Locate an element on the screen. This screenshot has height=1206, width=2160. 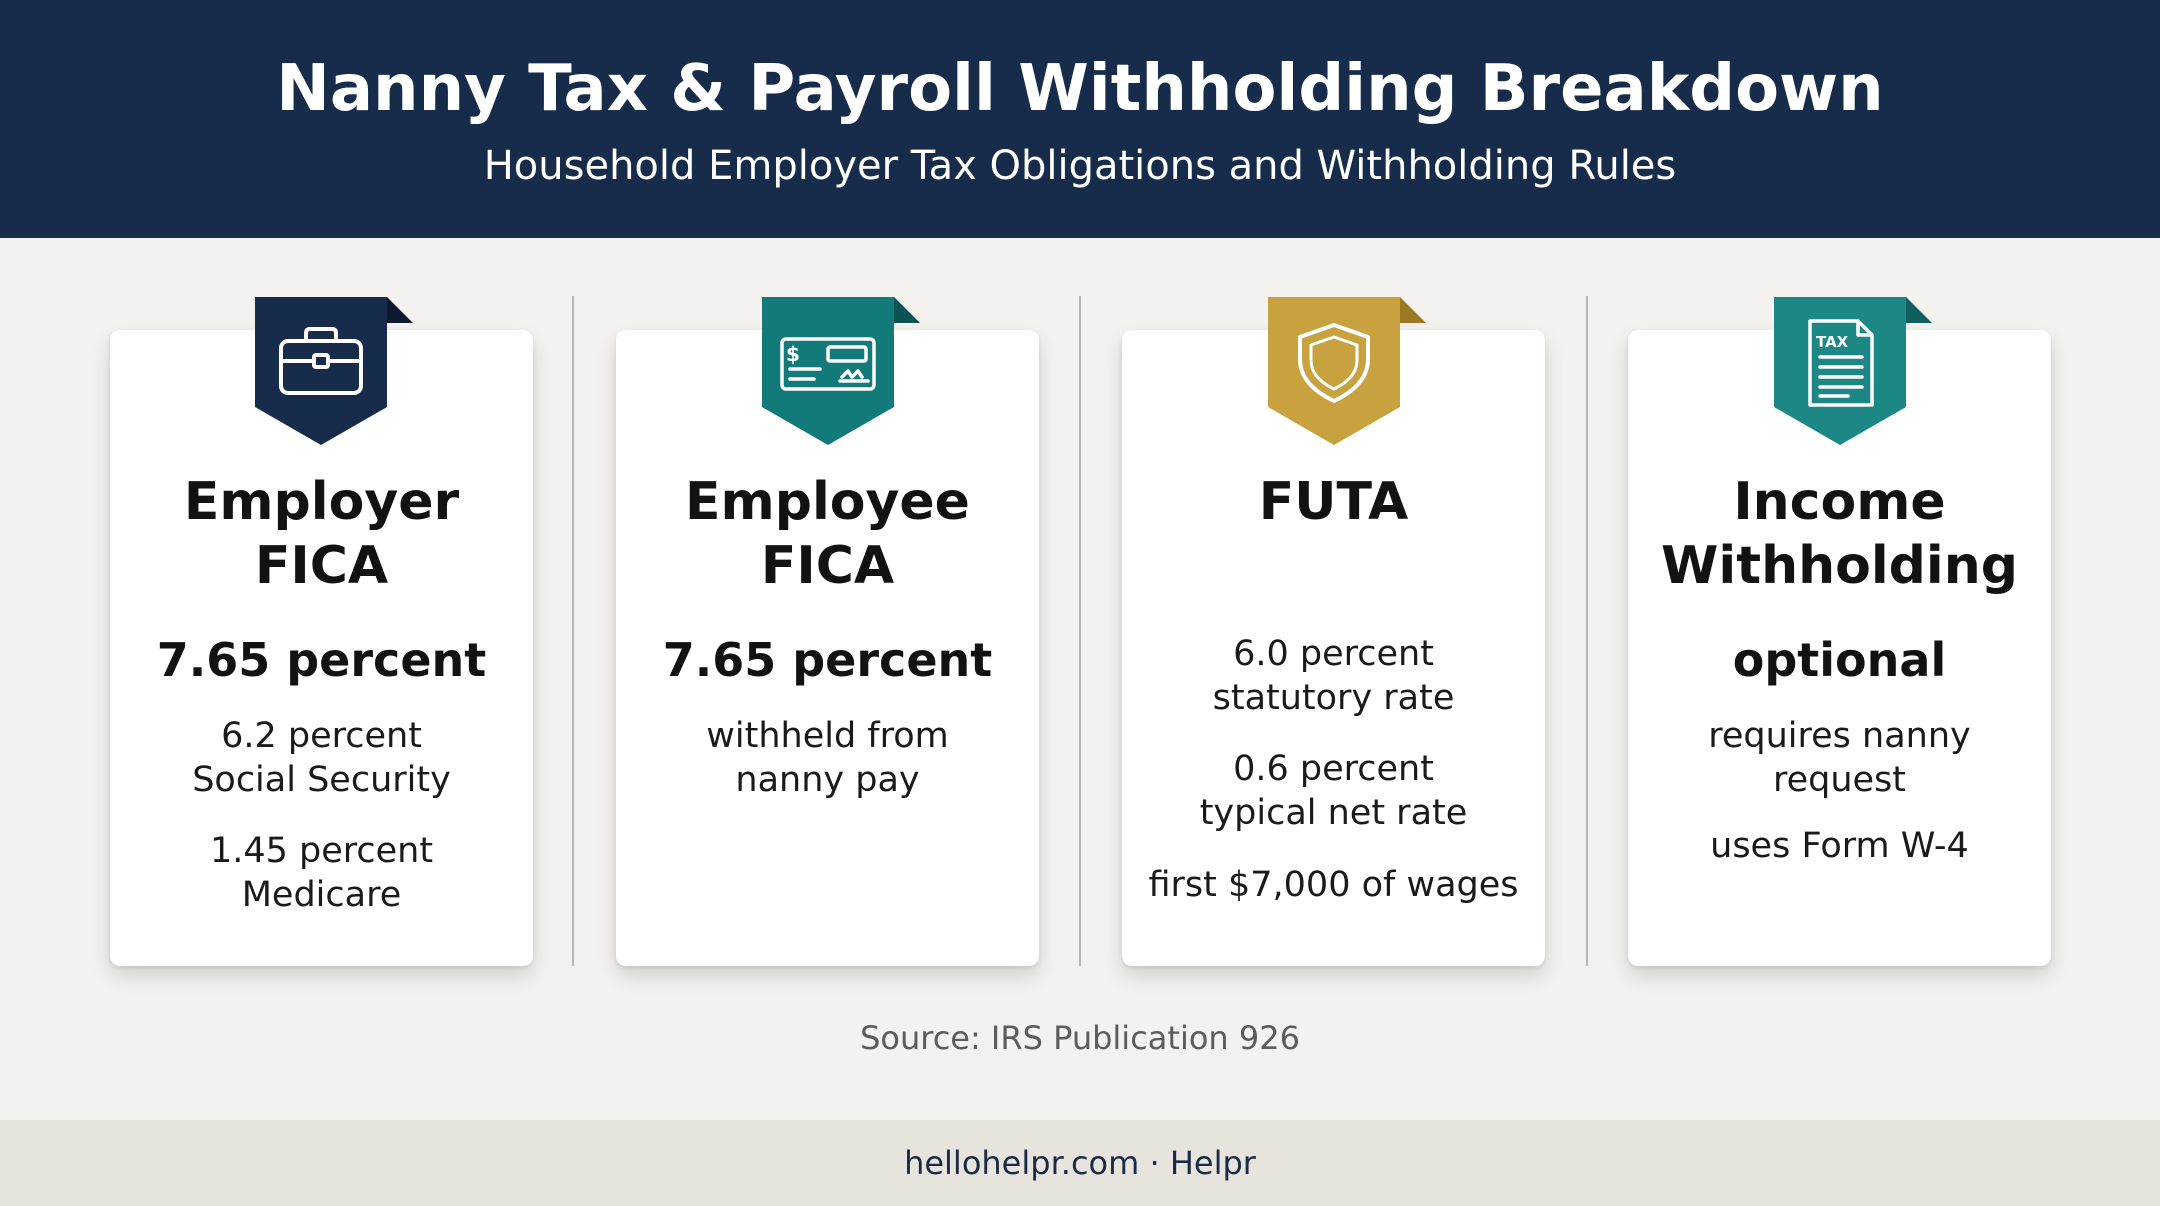
footer-brand: hellohelpr.com · Helpr is located at coordinates (1080, 1163).